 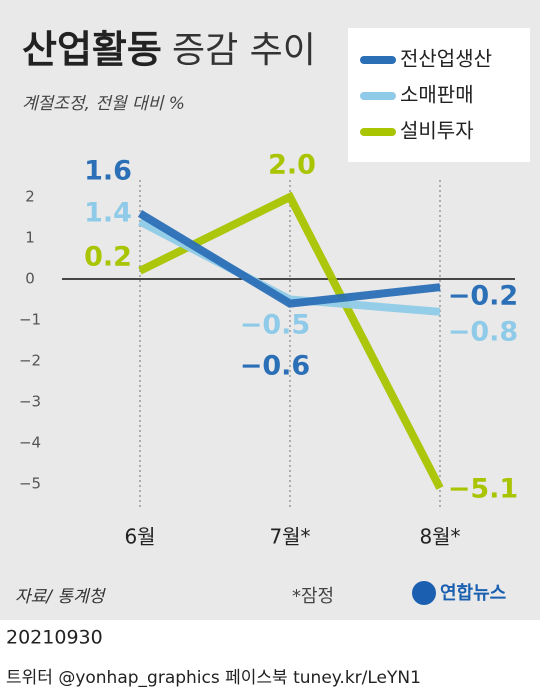 I want to click on logo-icon, so click(x=424, y=593).